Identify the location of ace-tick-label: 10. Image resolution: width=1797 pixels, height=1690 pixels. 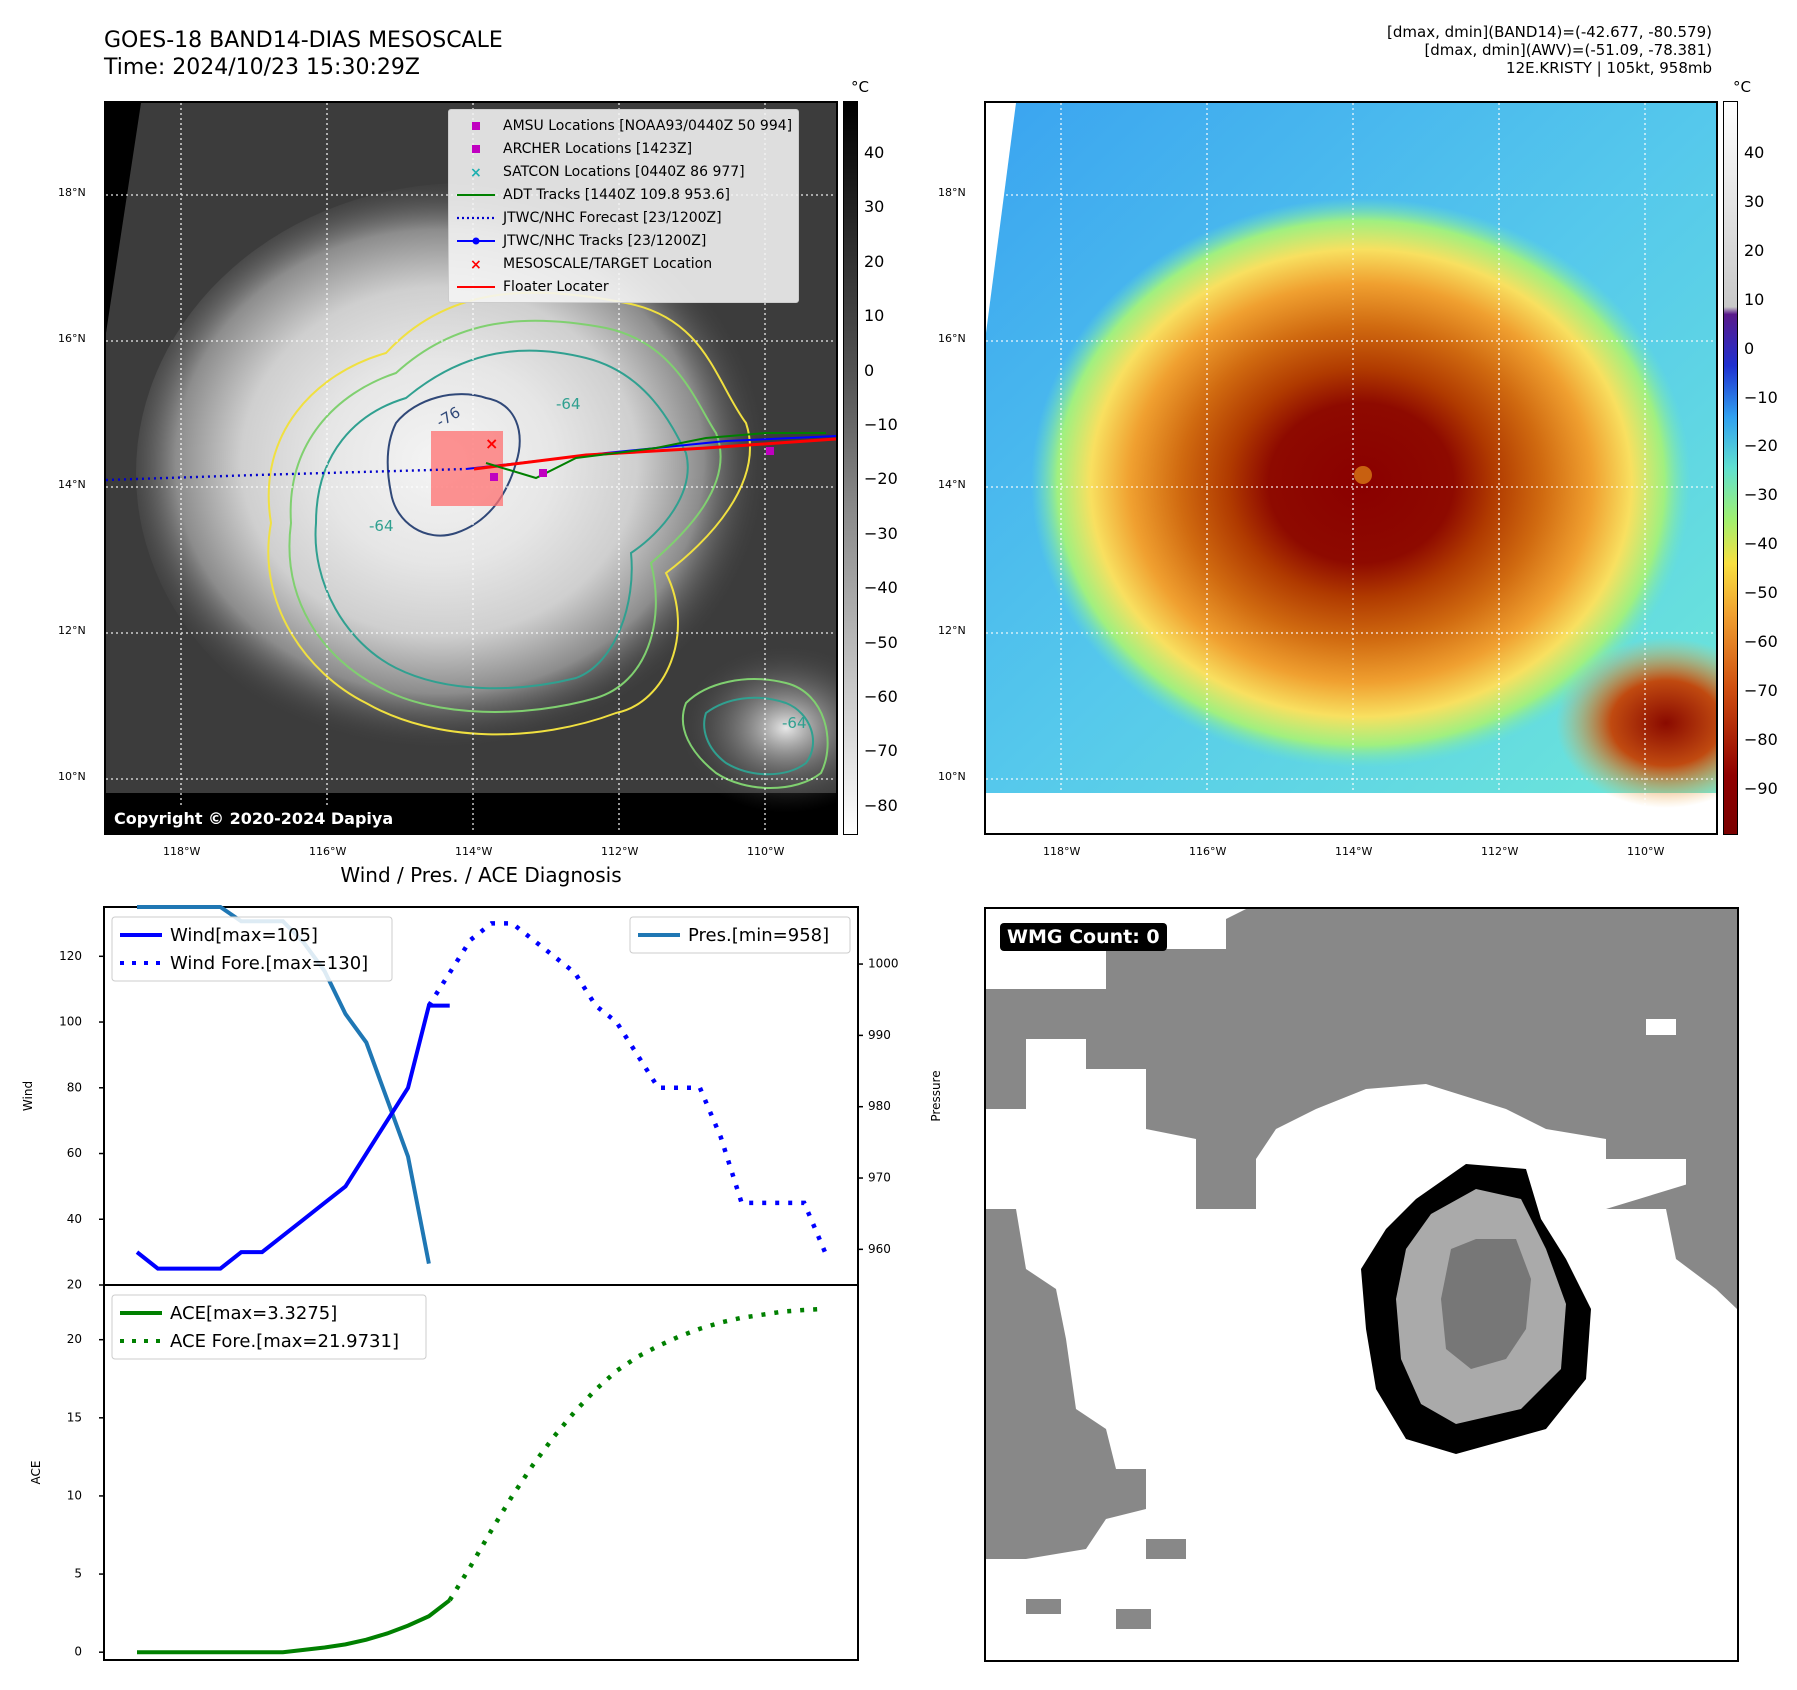
(74, 1495).